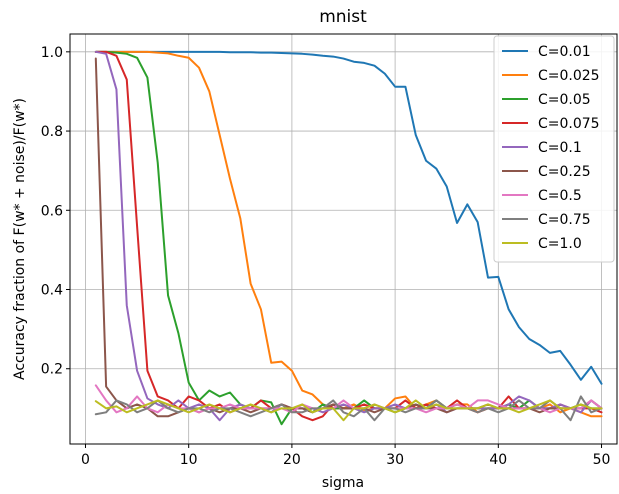  I want to click on legend-label: C=0.25, so click(564, 172).